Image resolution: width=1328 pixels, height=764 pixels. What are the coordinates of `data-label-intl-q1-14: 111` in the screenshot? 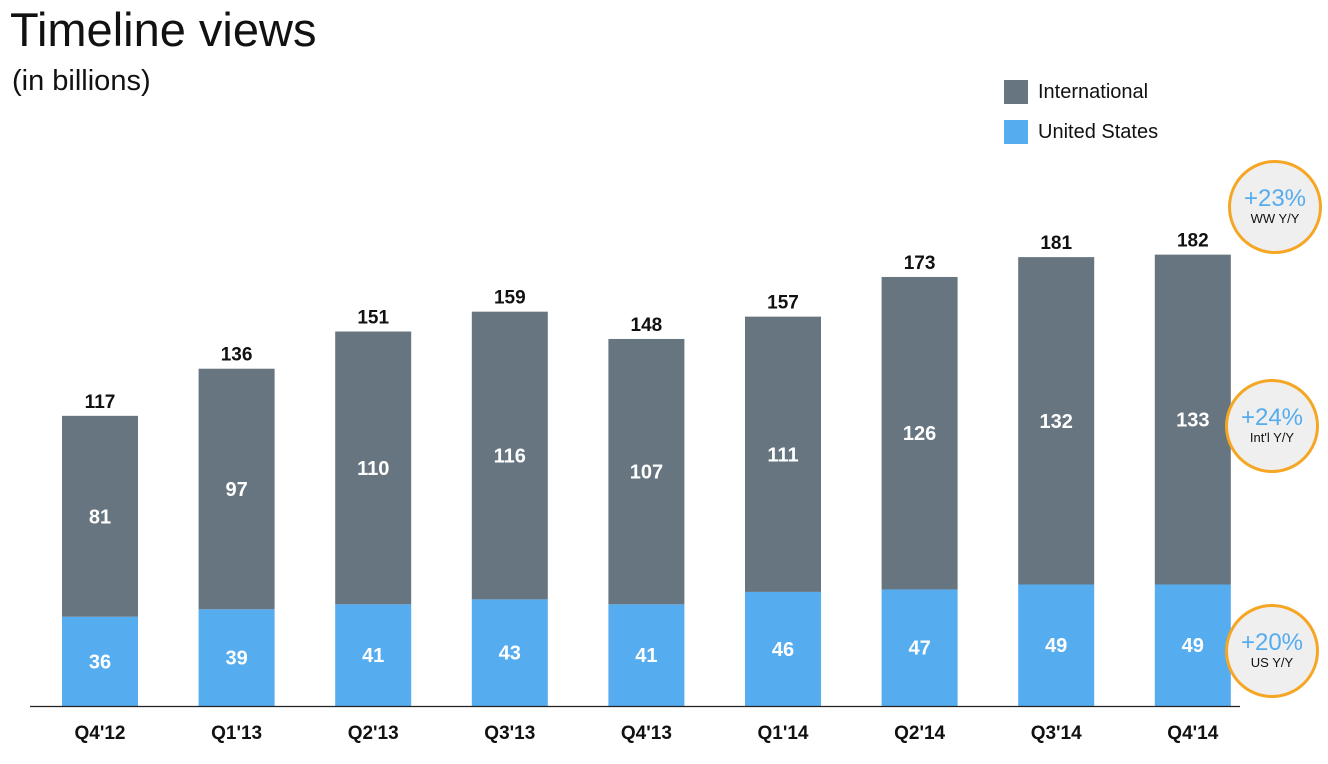 It's located at (782, 455).